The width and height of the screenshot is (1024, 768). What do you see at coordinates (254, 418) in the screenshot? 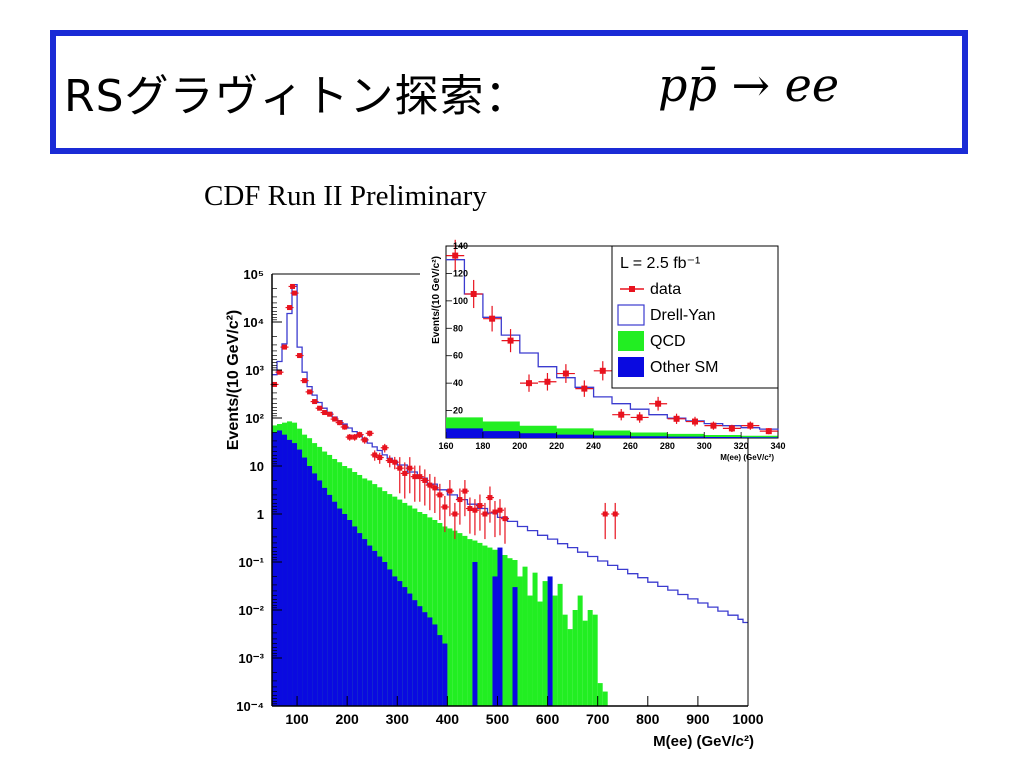
I see `y-tick-label: 10²` at bounding box center [254, 418].